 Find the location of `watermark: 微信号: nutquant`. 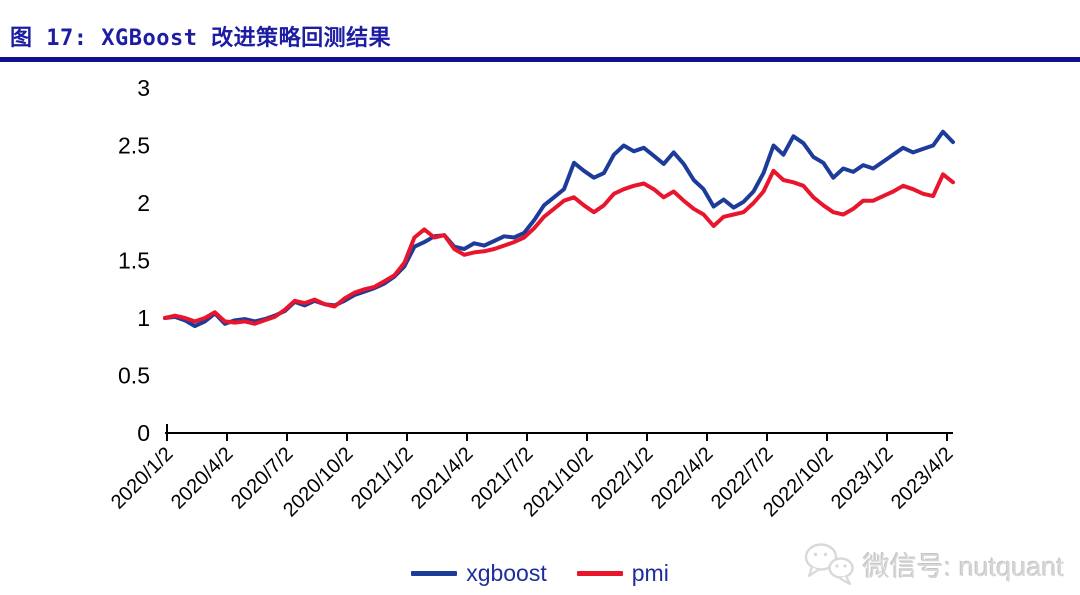

watermark: 微信号: nutquant is located at coordinates (932, 564).